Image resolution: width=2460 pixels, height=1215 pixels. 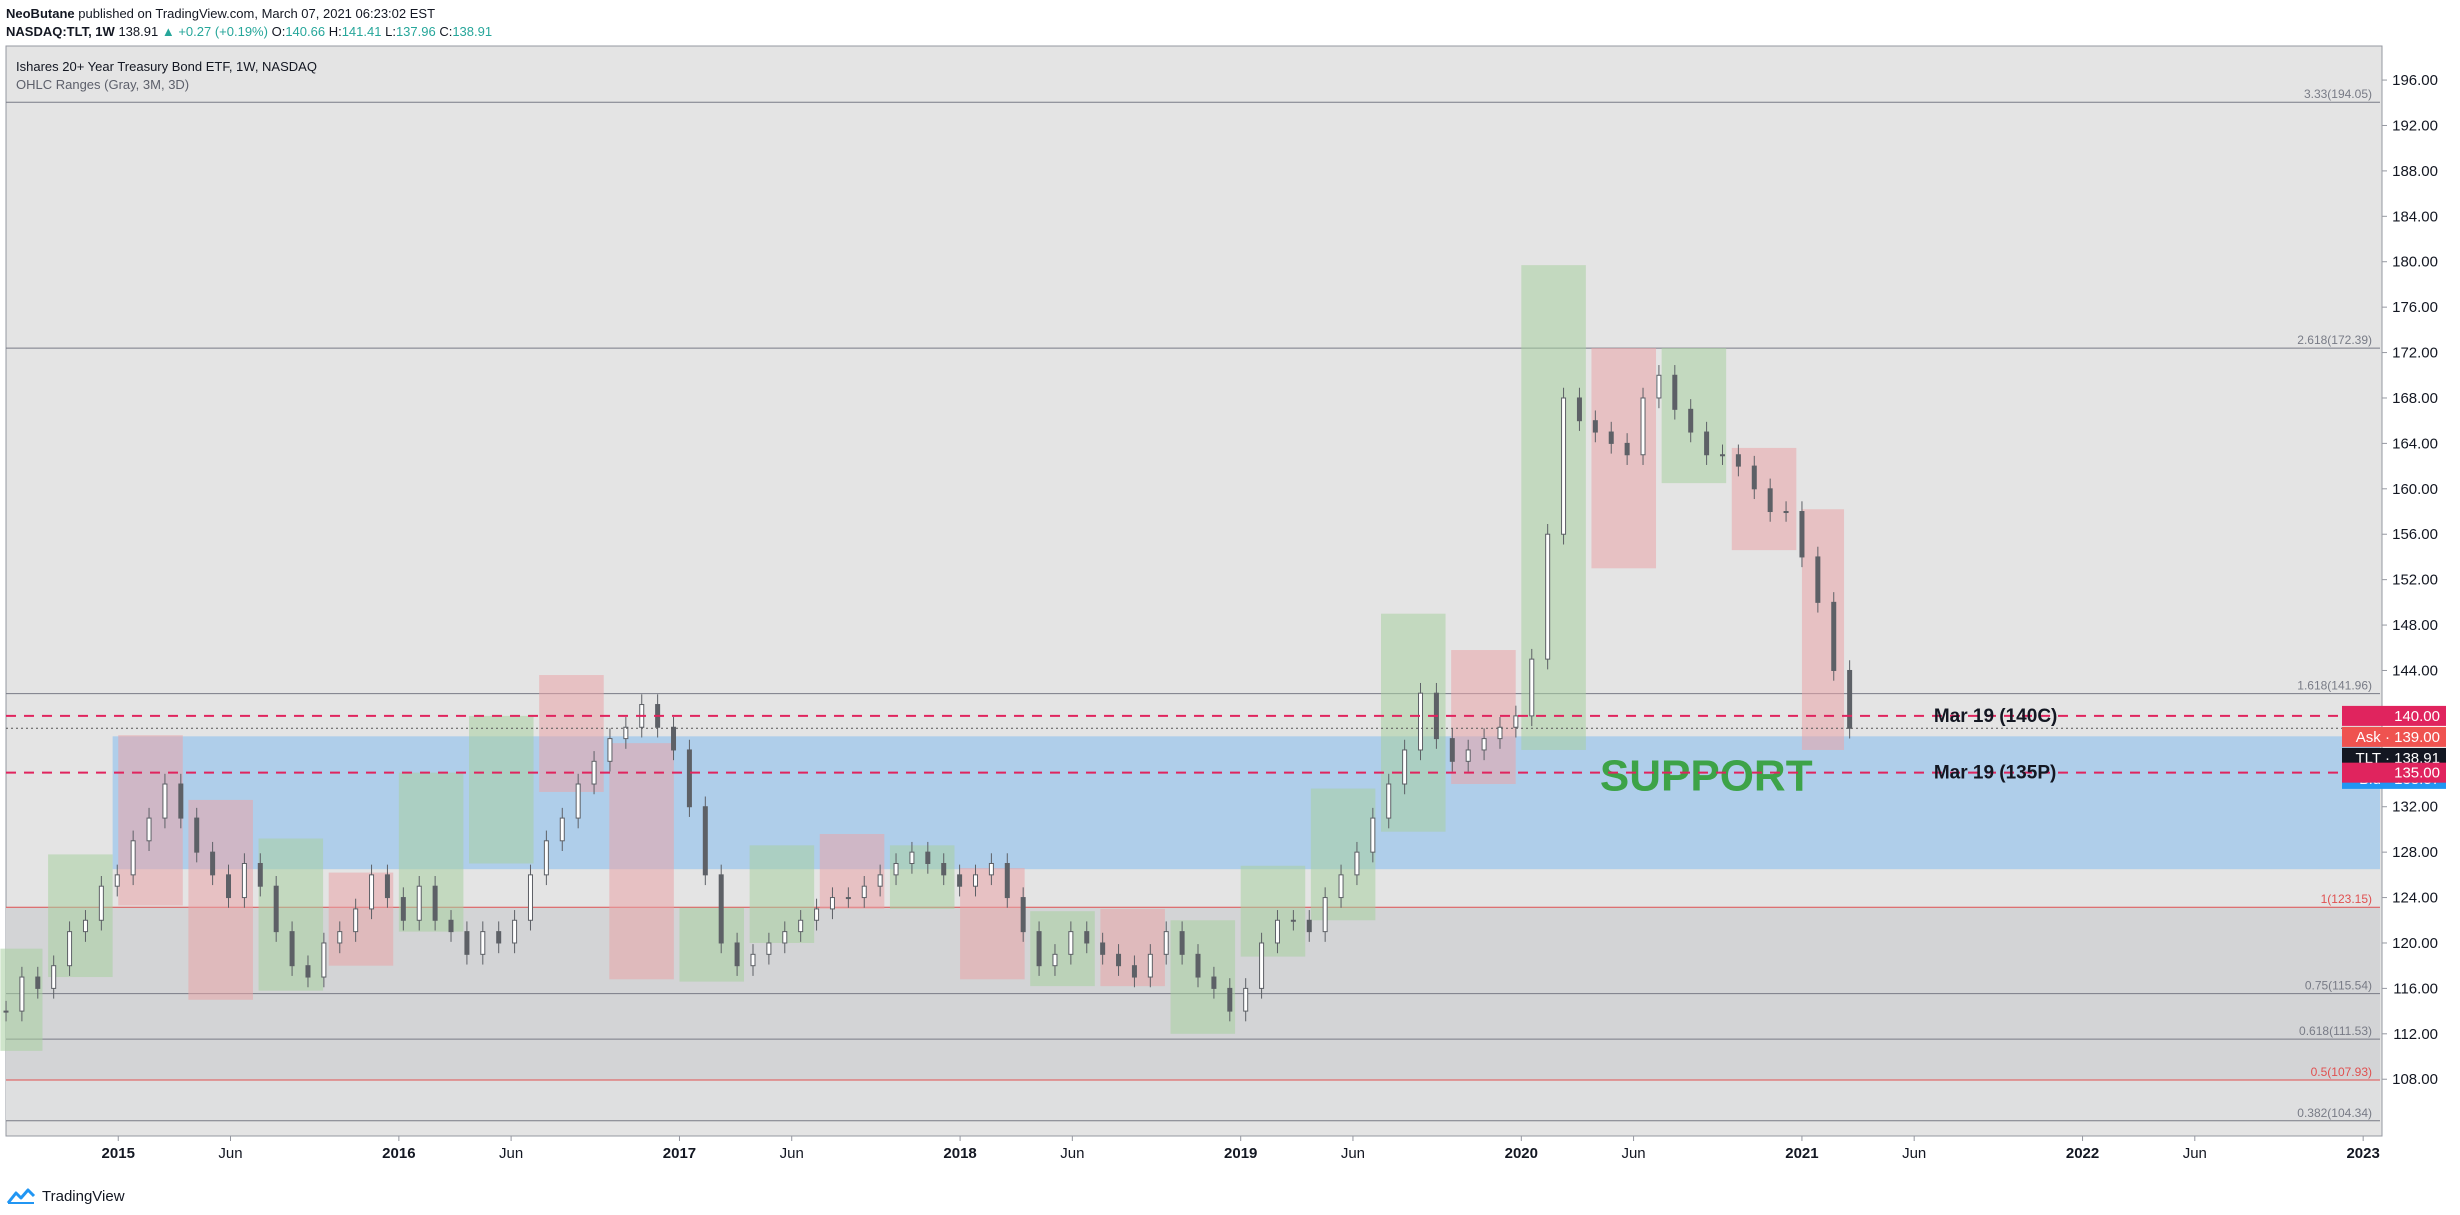 I want to click on close-value: 138.91, so click(x=472, y=31).